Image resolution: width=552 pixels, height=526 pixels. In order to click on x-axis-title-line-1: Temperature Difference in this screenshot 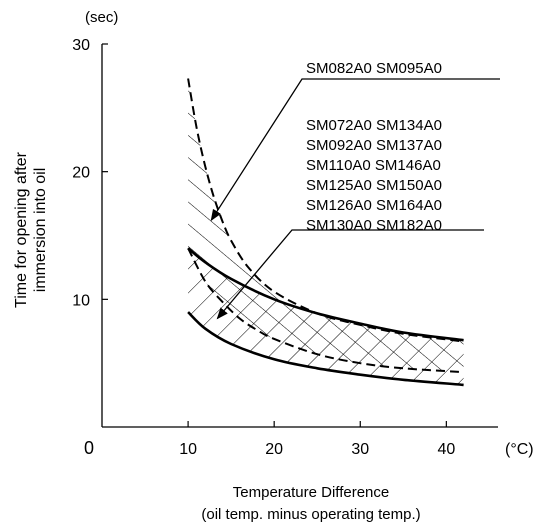, I will do `click(311, 492)`.